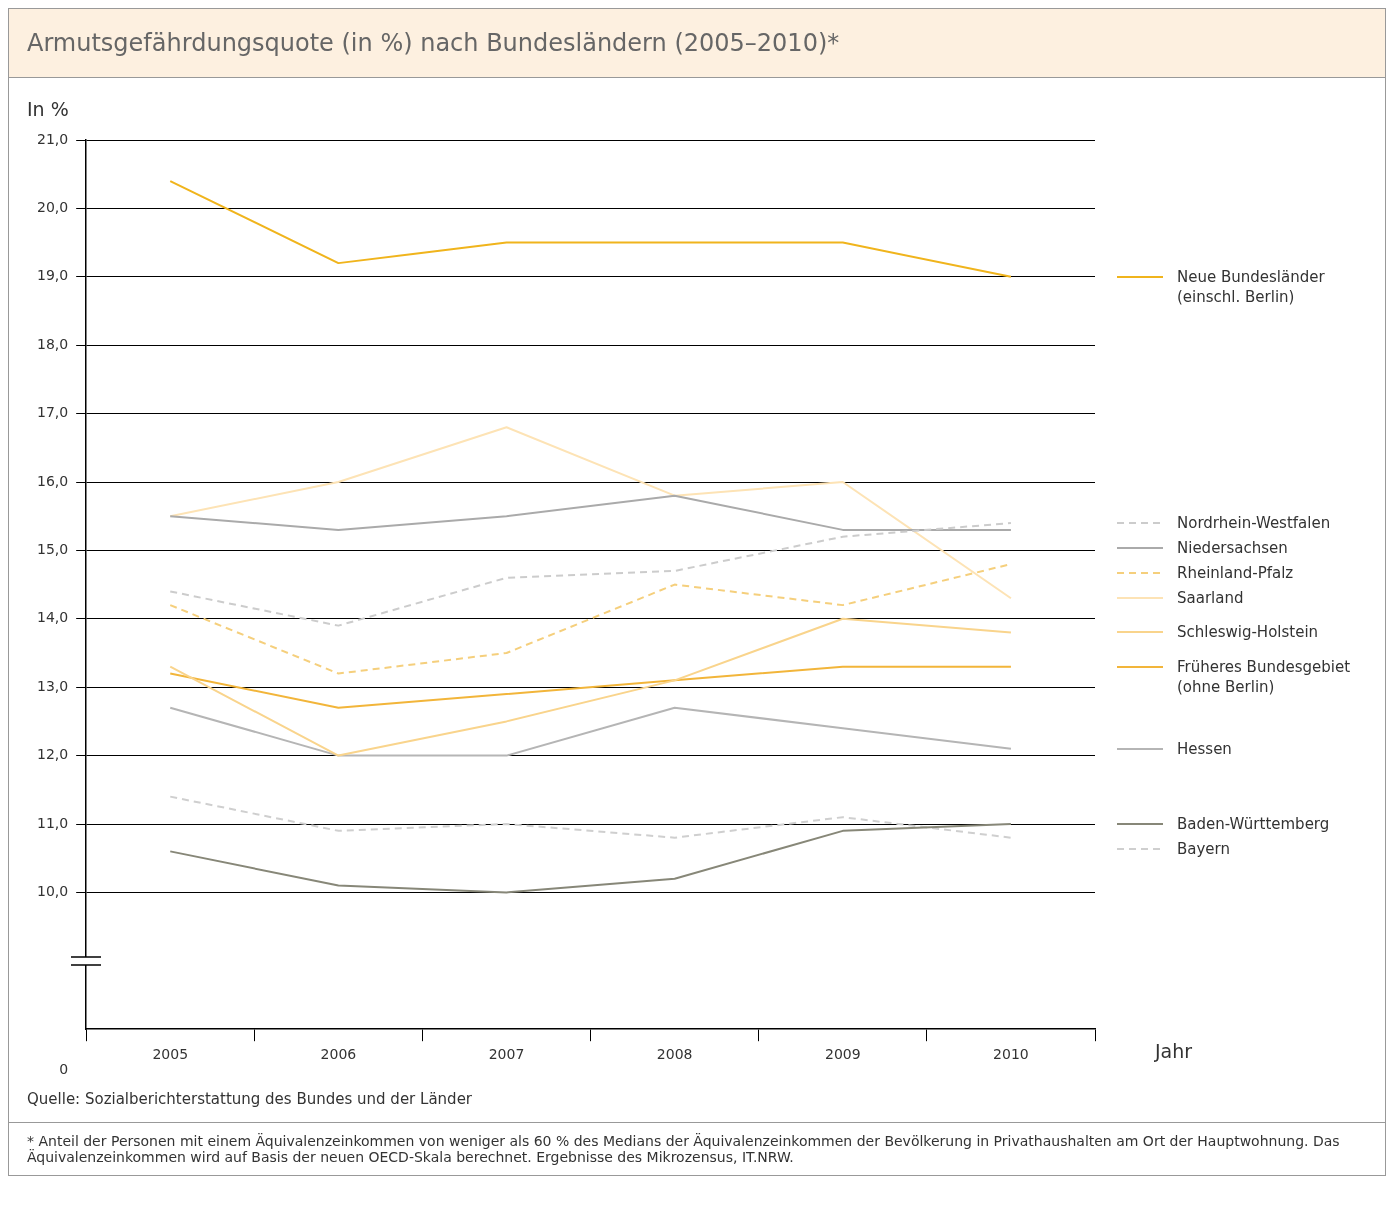 The height and width of the screenshot is (1212, 1397). Describe the element at coordinates (53, 685) in the screenshot. I see `y-tick-label: 13,0` at that location.